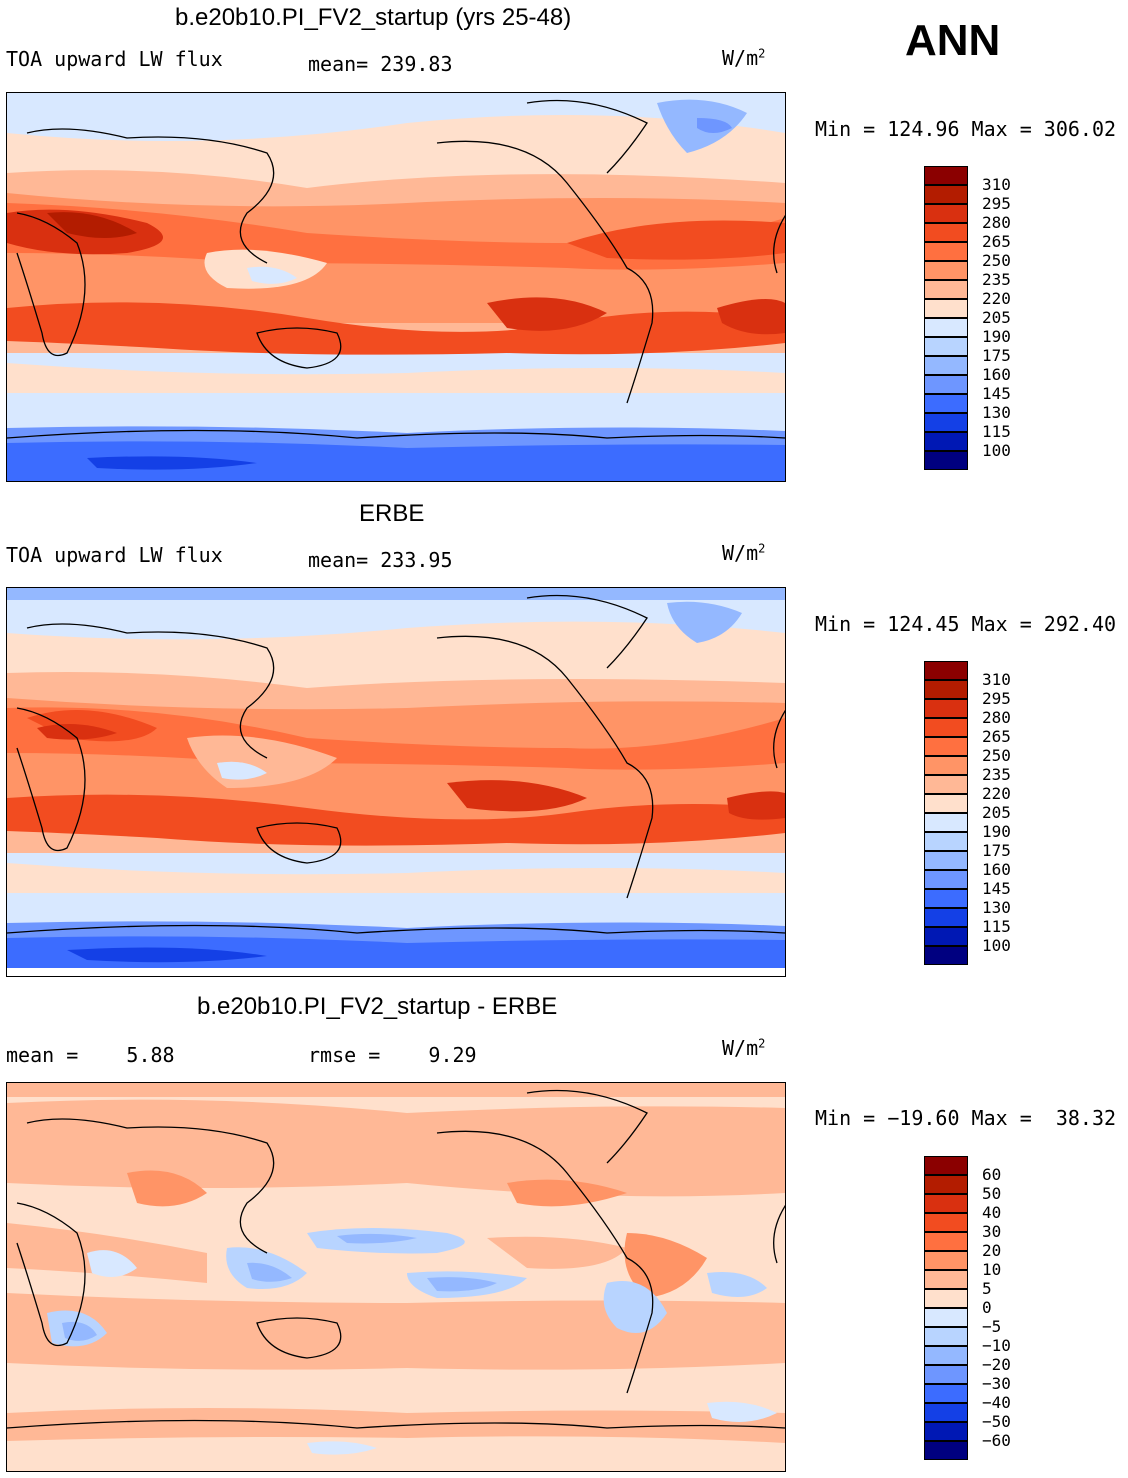  Describe the element at coordinates (996, 1345) in the screenshot. I see `colorbar-tick-label: −10` at that location.